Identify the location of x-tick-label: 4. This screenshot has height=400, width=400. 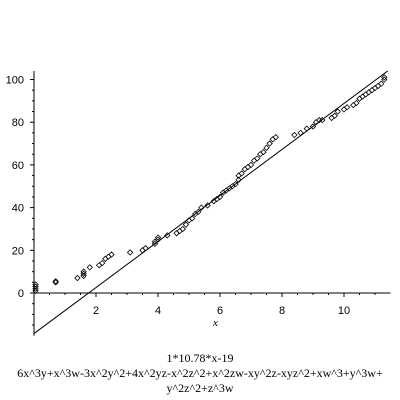
(158, 311).